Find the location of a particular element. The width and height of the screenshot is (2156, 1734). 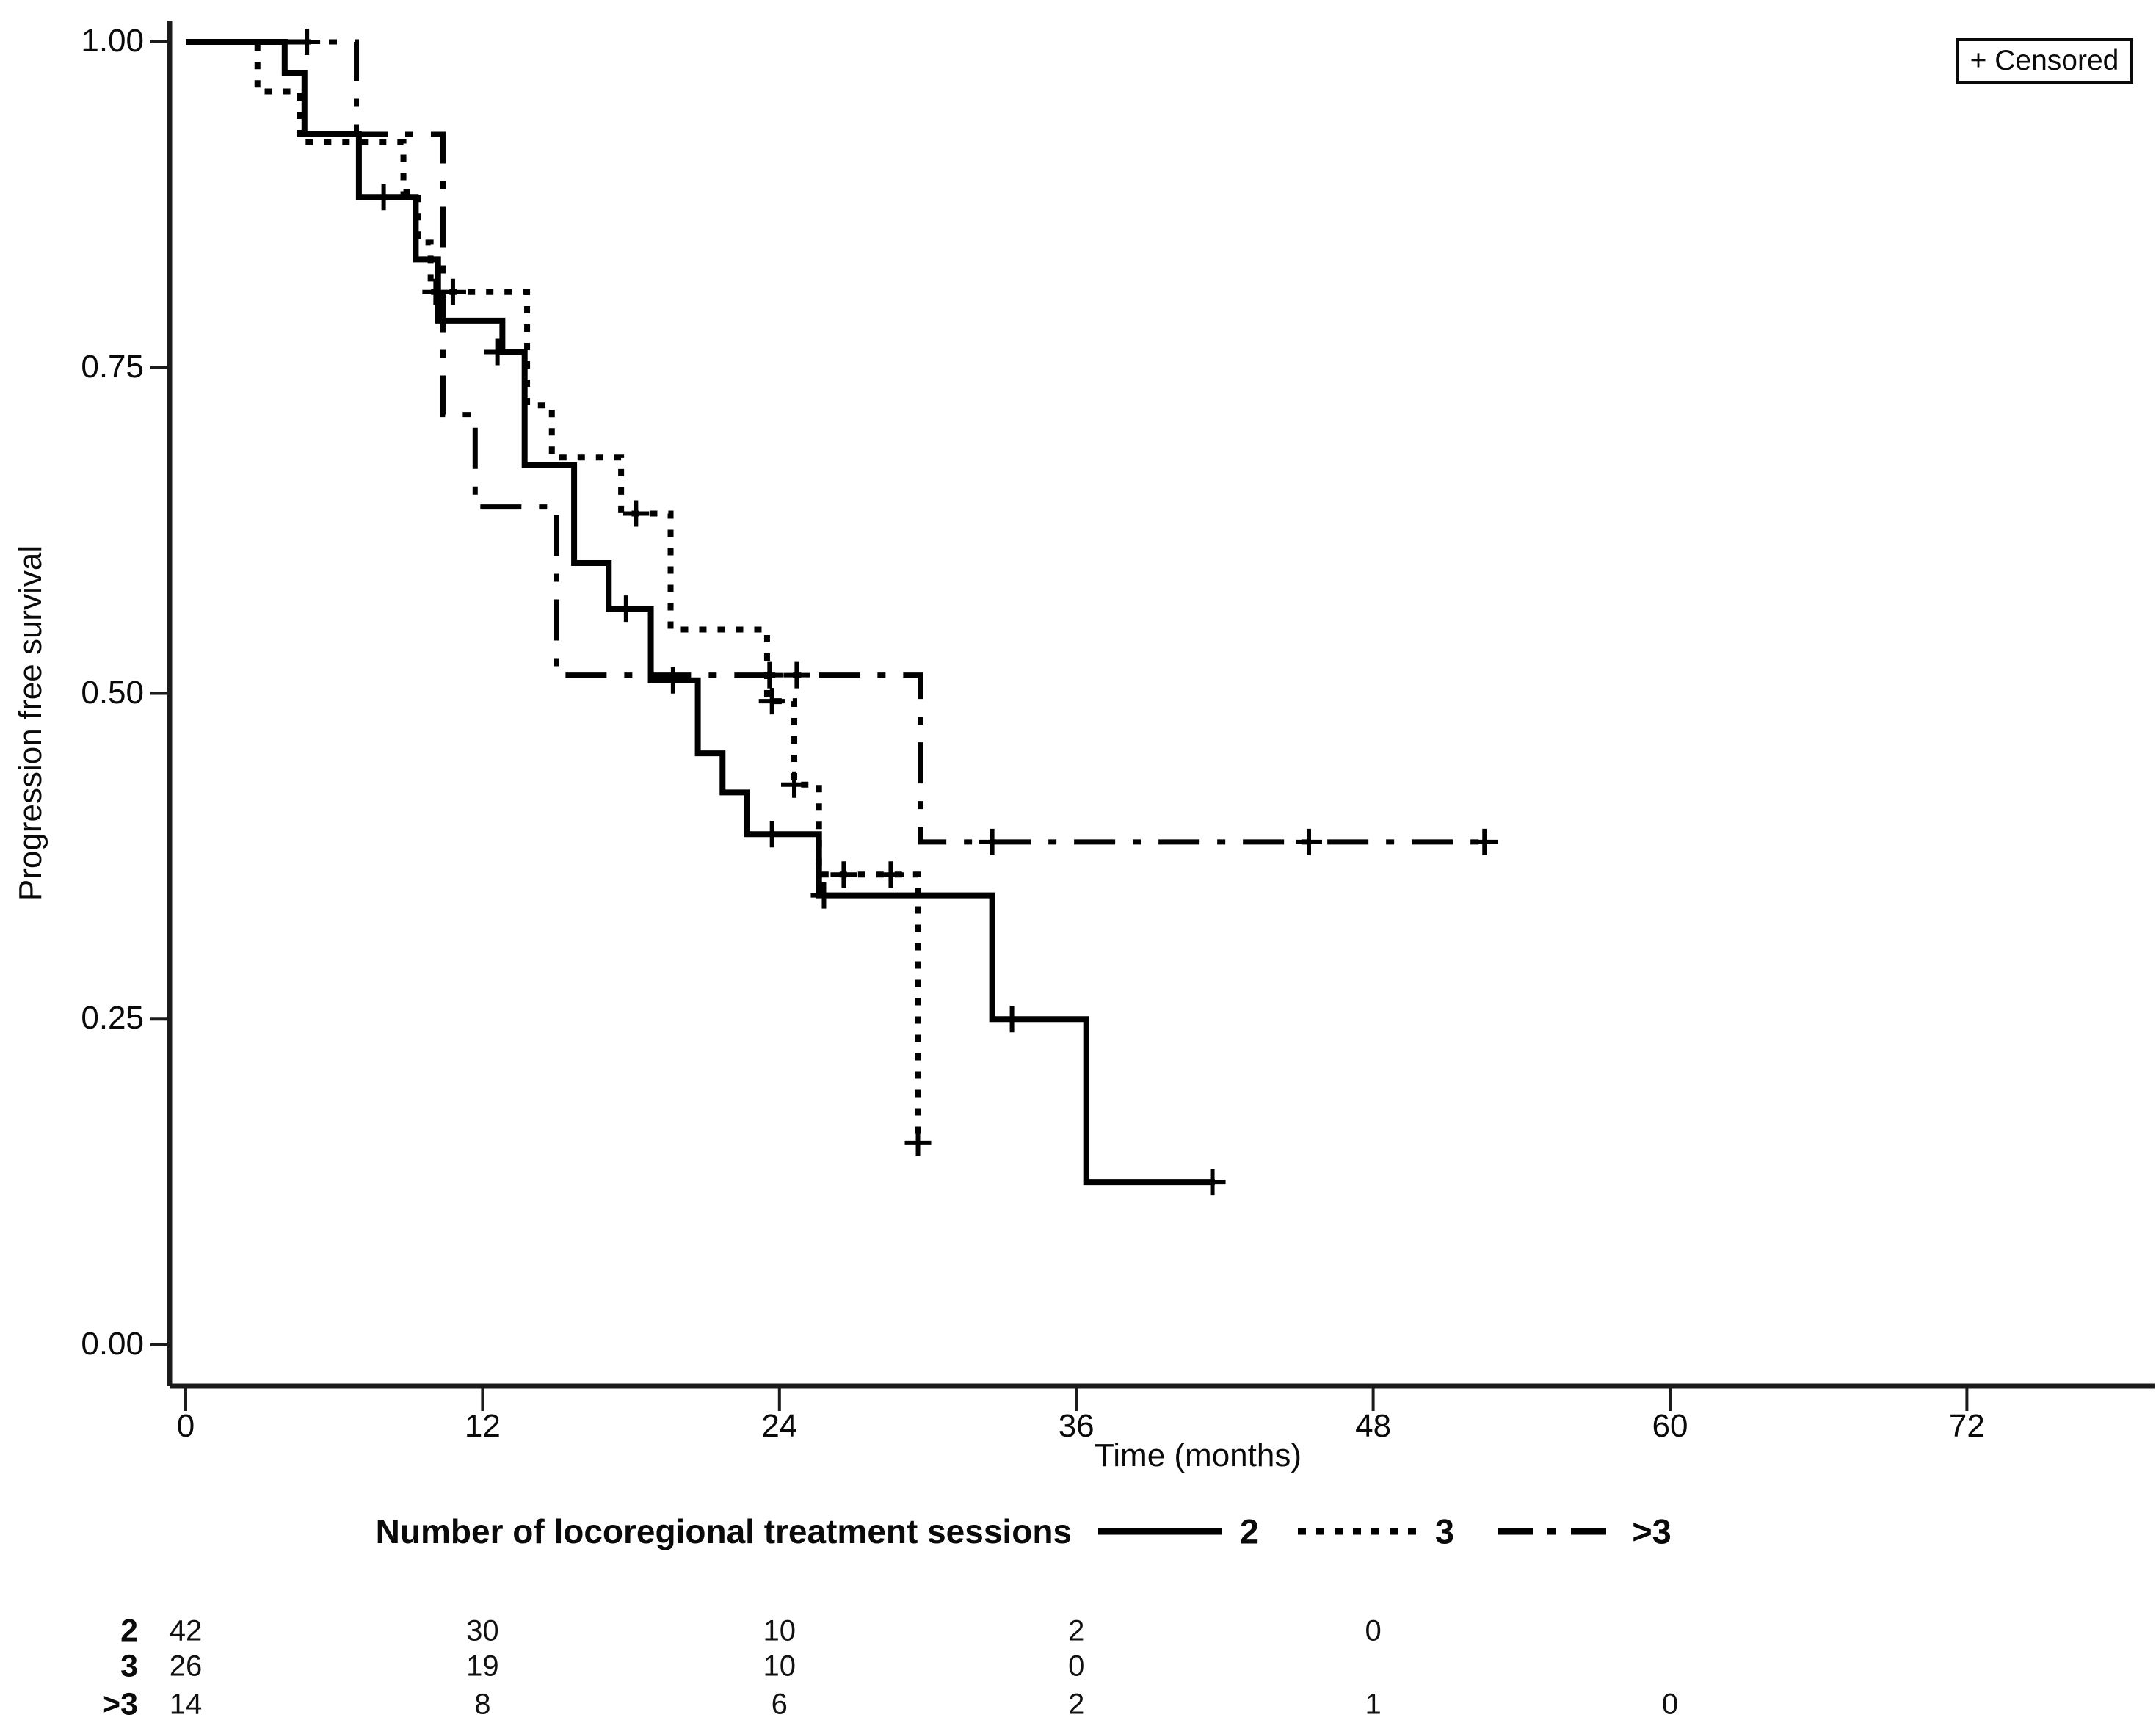

y-tick-label: 0.75 is located at coordinates (112, 366).